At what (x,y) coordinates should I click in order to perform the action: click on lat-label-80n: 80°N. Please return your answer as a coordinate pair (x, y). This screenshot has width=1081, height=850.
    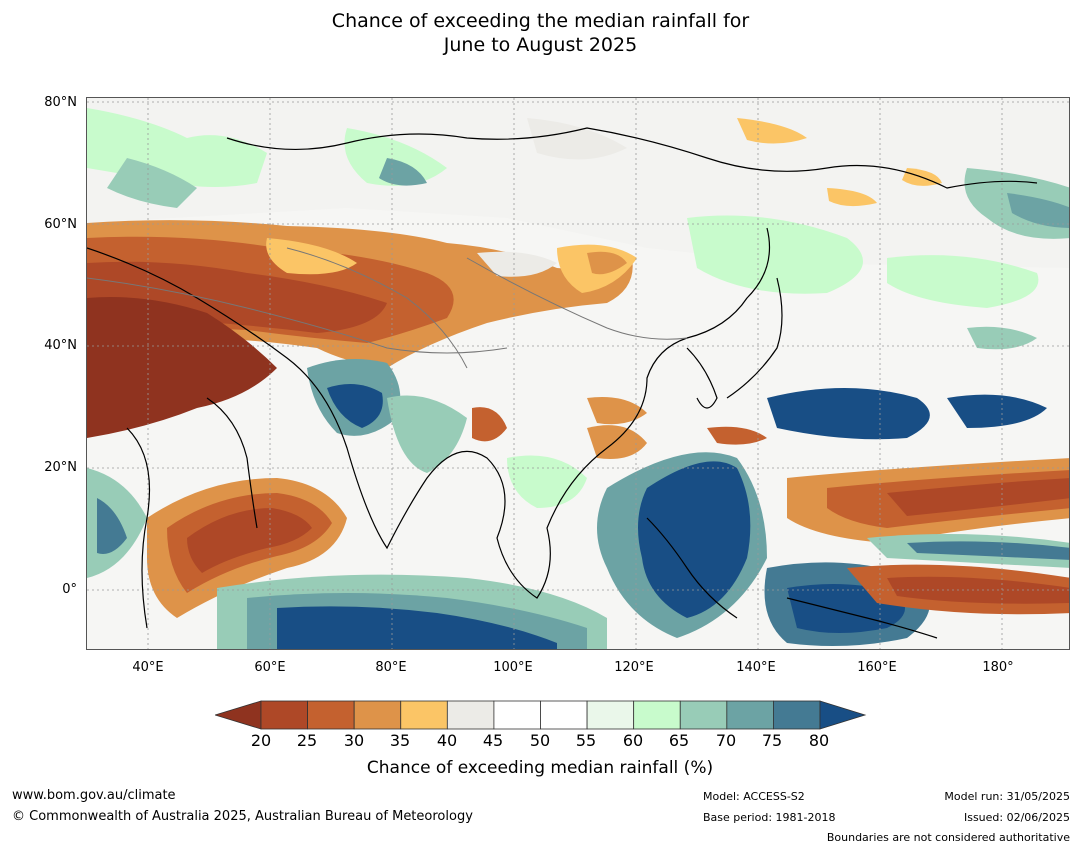
    Looking at the image, I should click on (60, 102).